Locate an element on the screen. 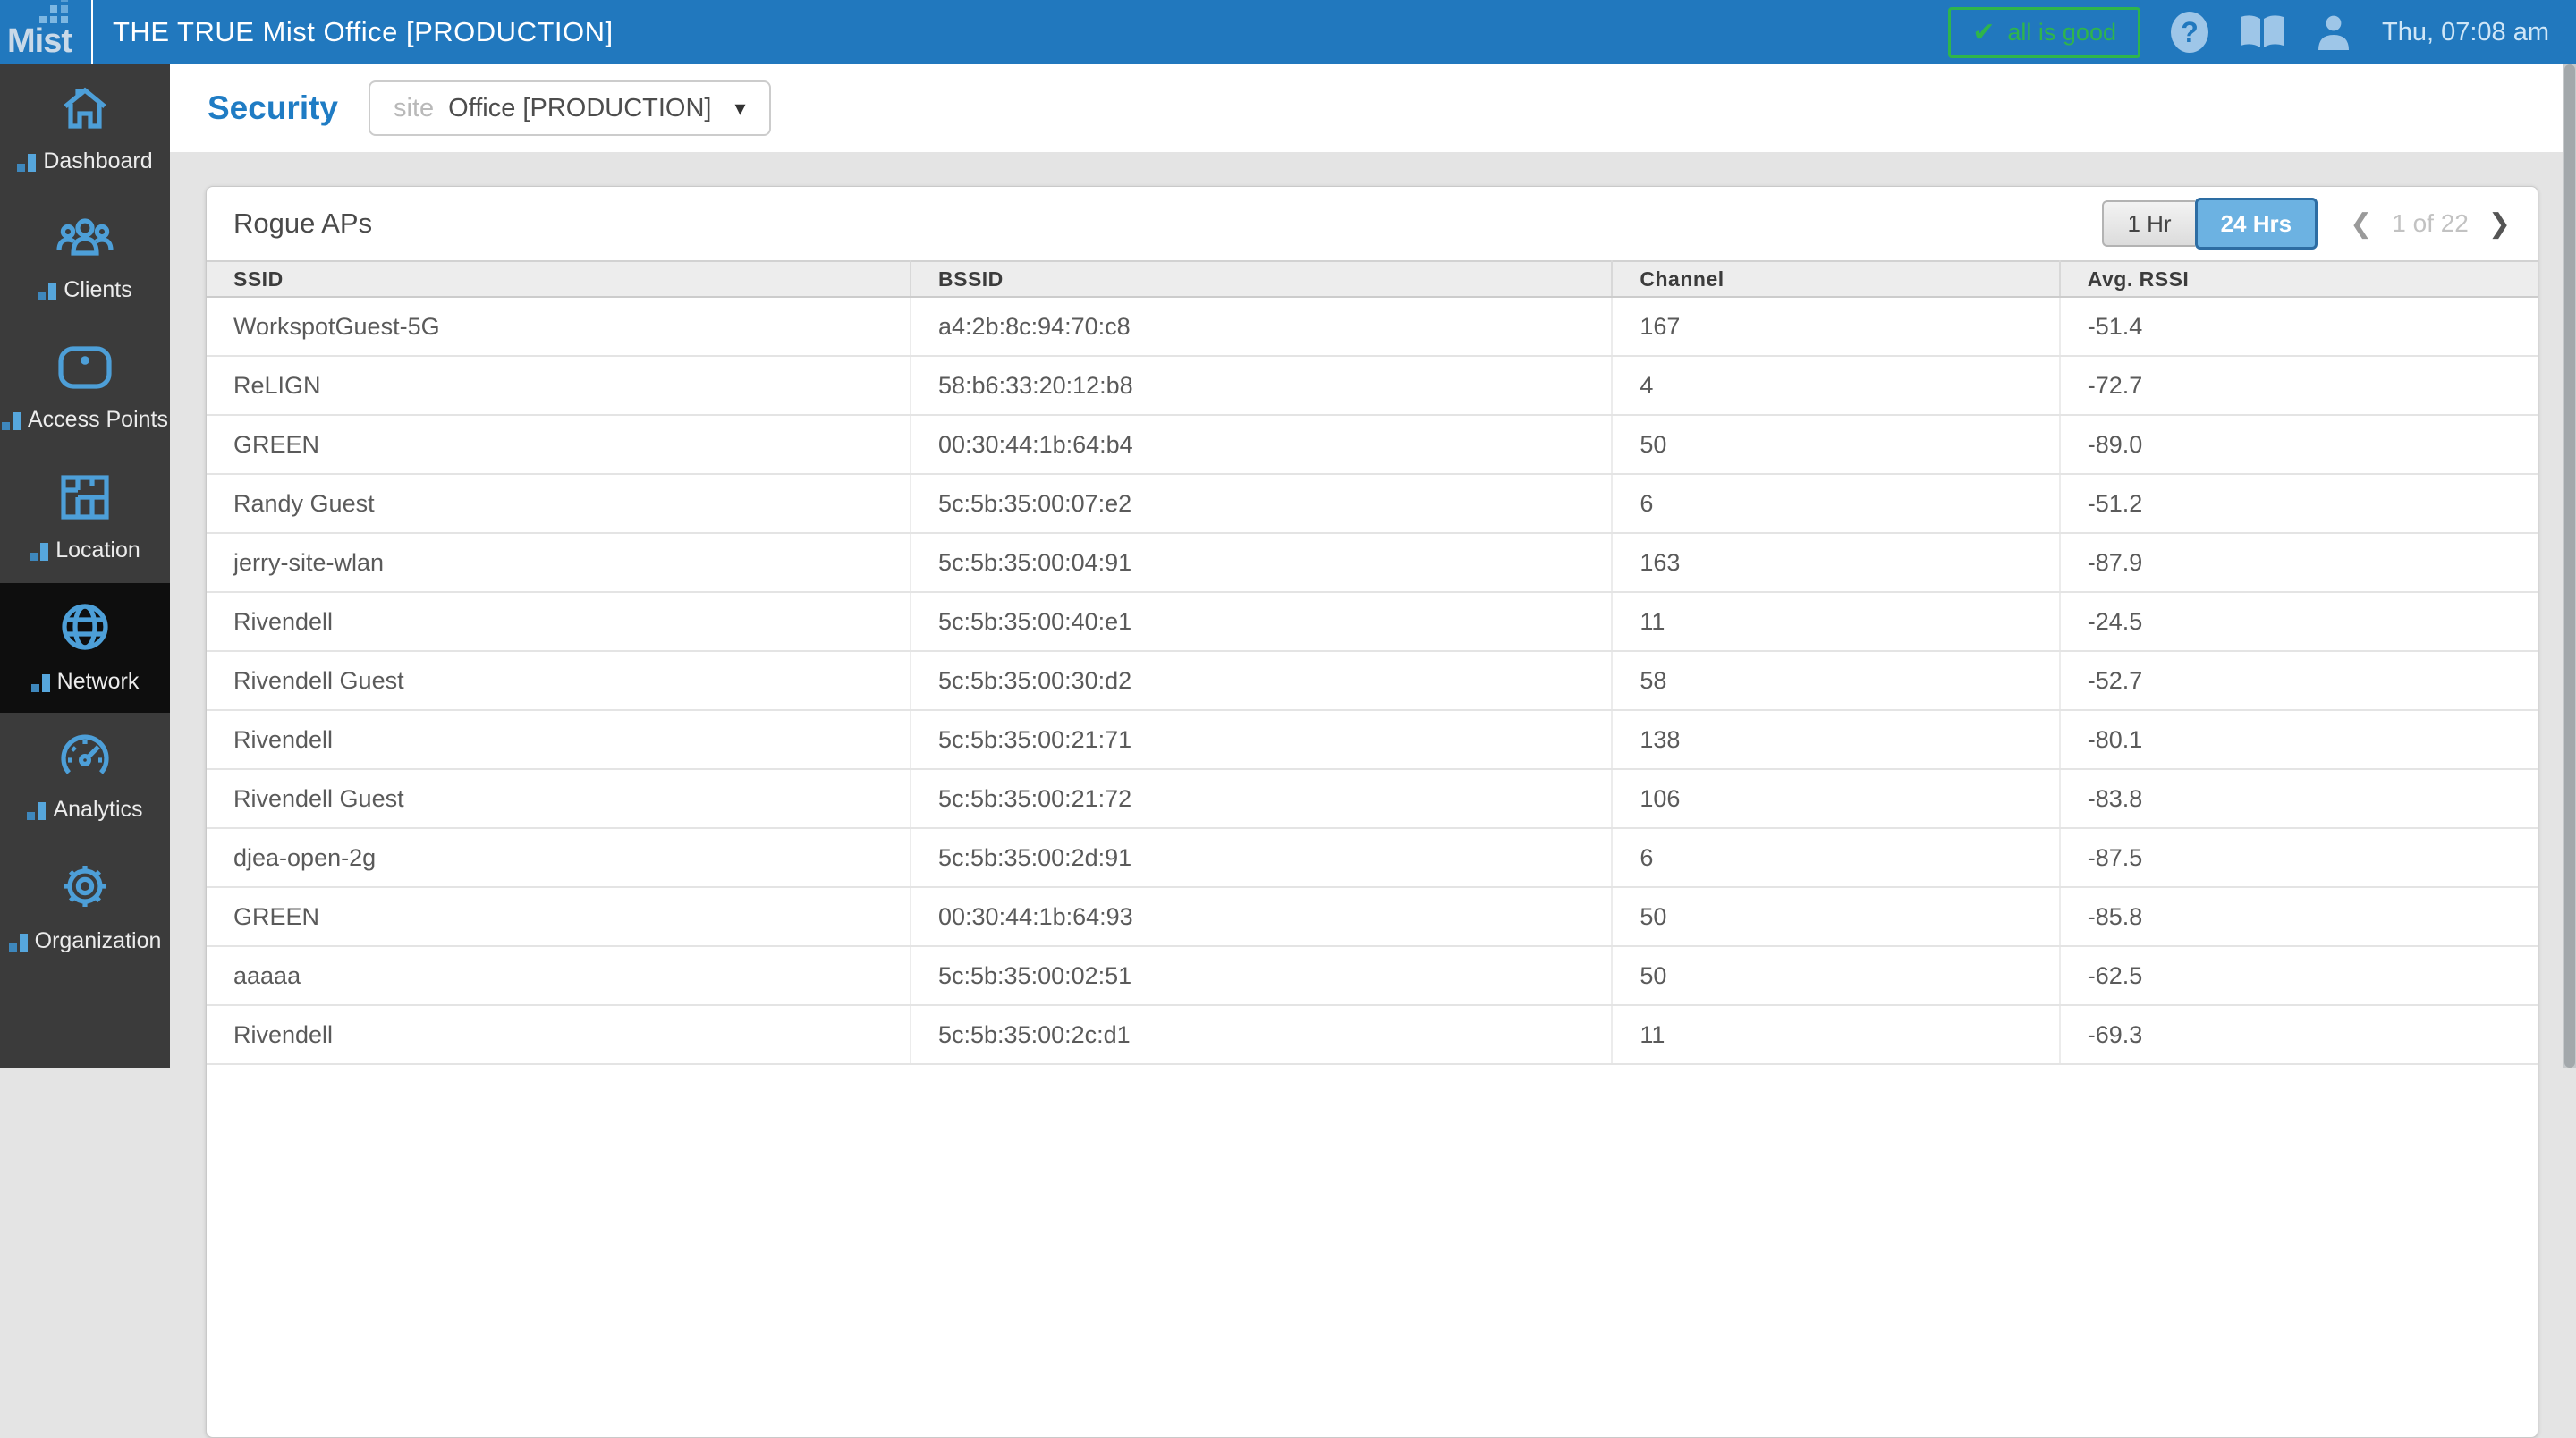 The image size is (2576, 1438). rogue-aps-title: Rogue APs is located at coordinates (1167, 223).